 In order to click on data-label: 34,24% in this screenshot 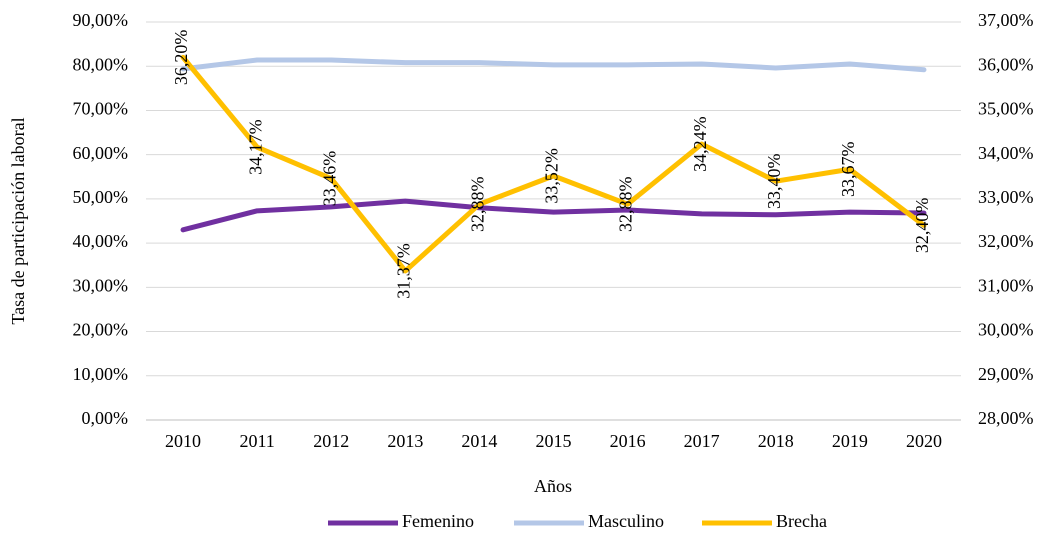, I will do `click(700, 144)`.